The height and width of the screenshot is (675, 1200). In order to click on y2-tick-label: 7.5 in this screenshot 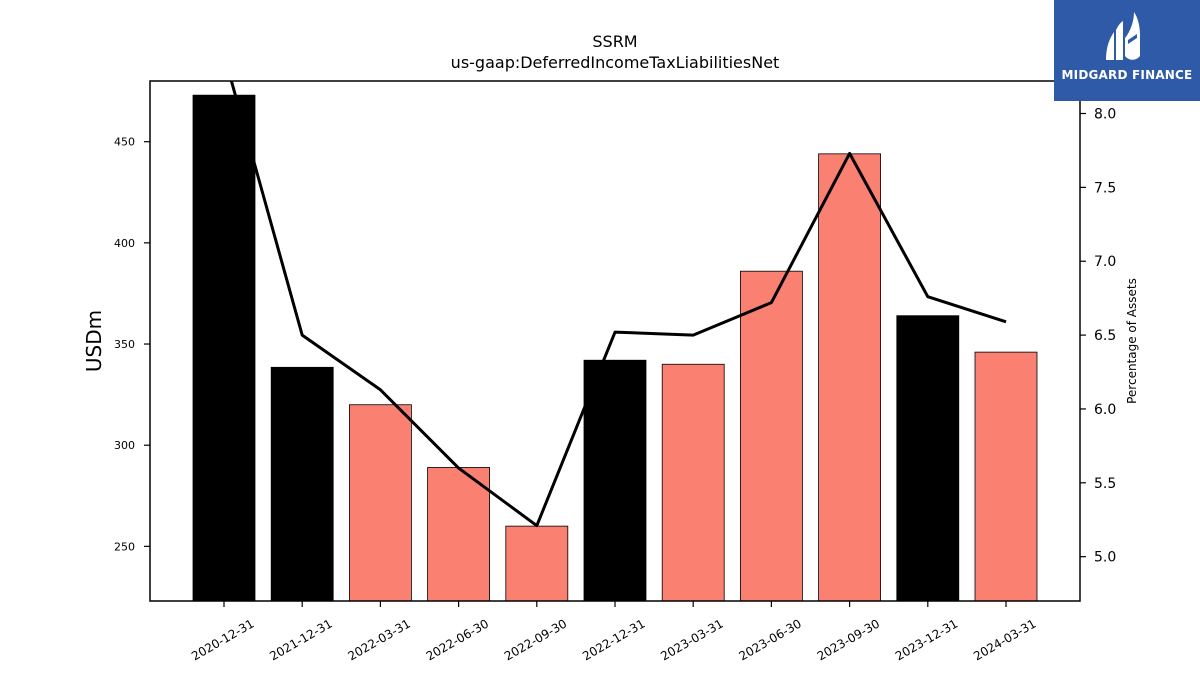, I will do `click(1105, 188)`.